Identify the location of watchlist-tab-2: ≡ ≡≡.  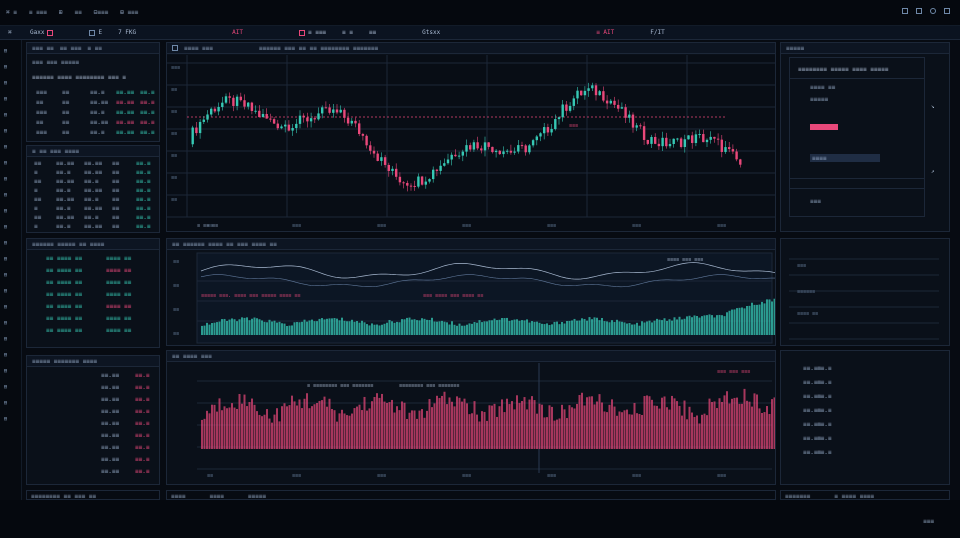
(94, 48).